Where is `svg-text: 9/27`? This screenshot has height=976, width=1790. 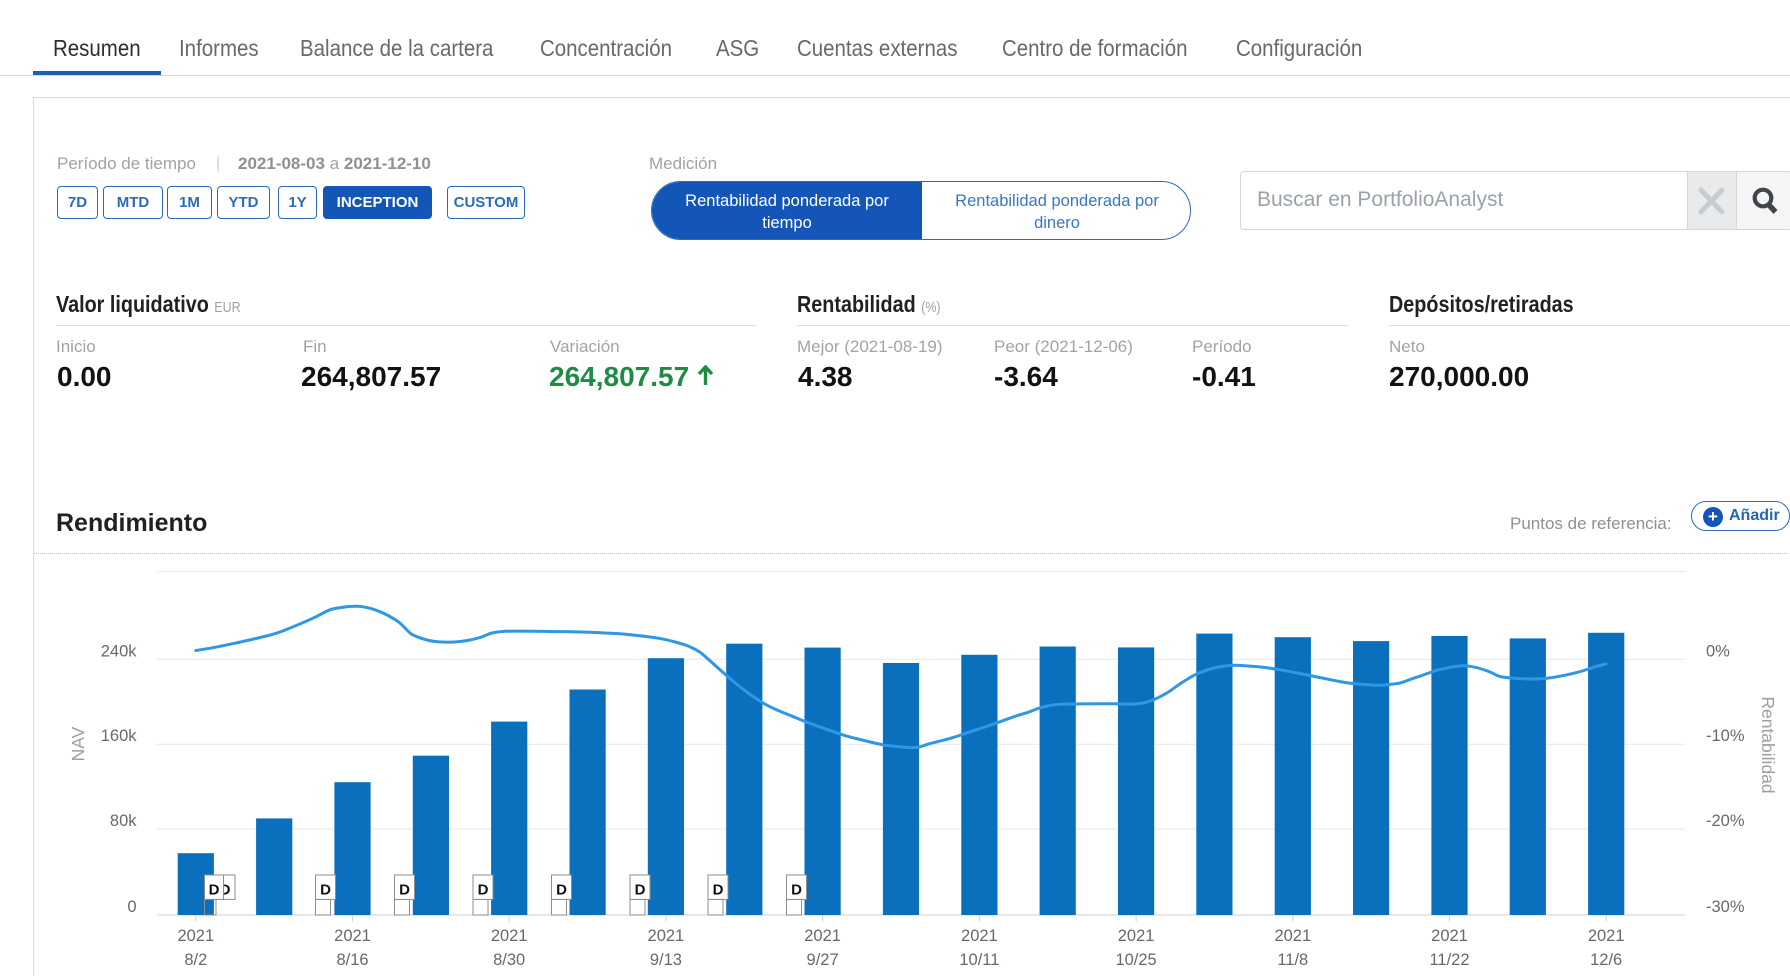
svg-text: 9/27 is located at coordinates (823, 960).